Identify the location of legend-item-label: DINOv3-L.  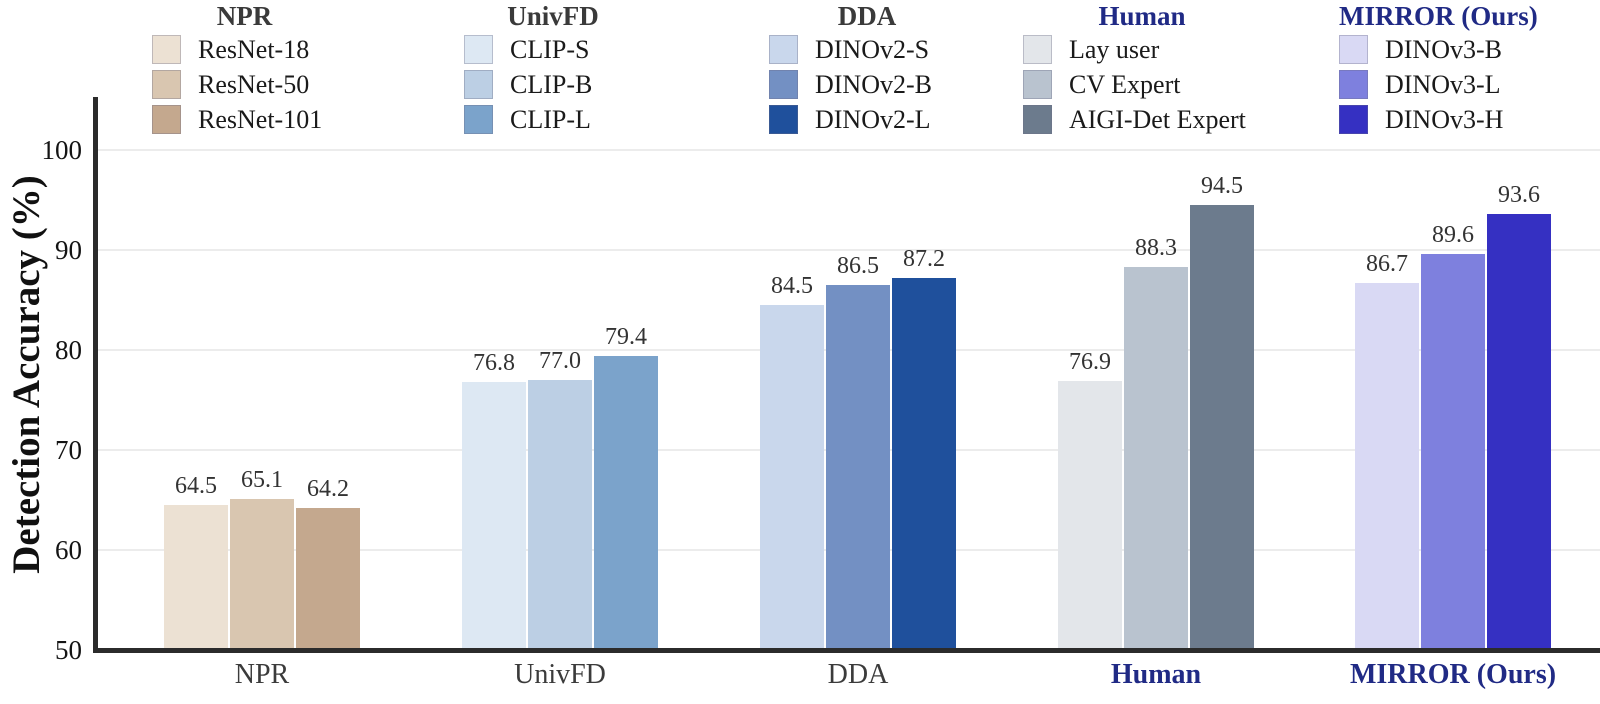
(1443, 84).